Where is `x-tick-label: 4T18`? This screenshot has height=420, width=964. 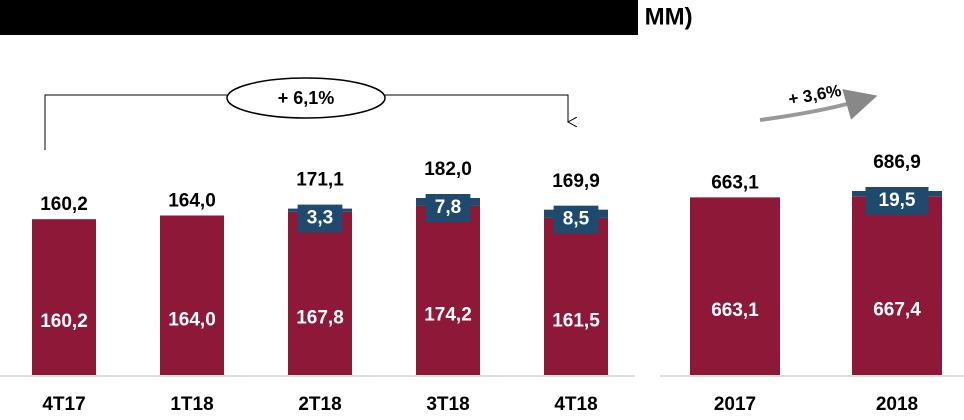
x-tick-label: 4T18 is located at coordinates (575, 404).